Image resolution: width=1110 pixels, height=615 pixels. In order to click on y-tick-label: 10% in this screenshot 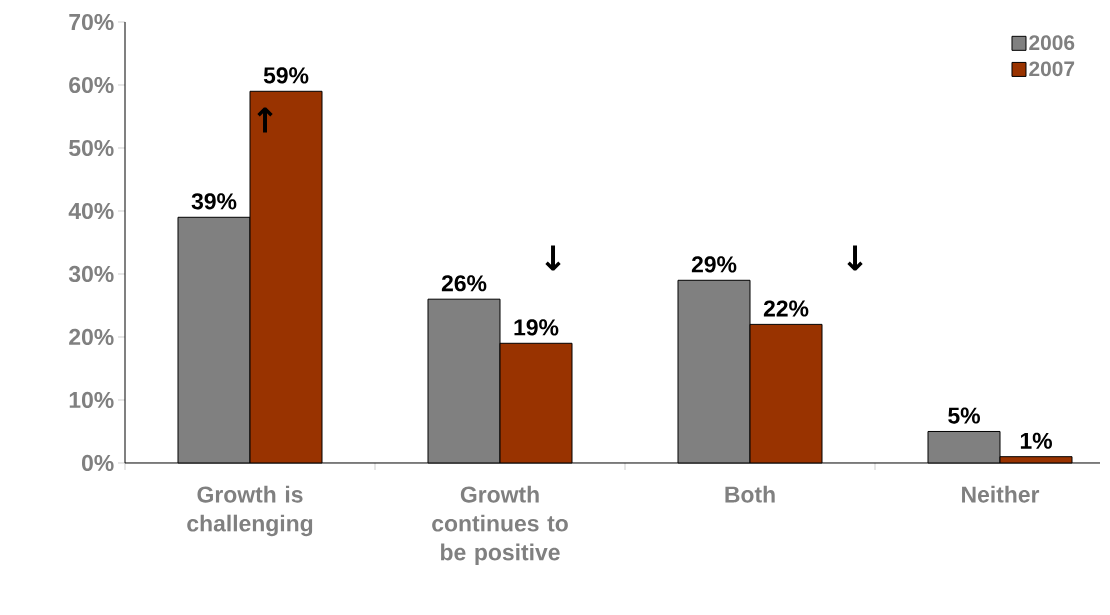, I will do `click(91, 400)`.